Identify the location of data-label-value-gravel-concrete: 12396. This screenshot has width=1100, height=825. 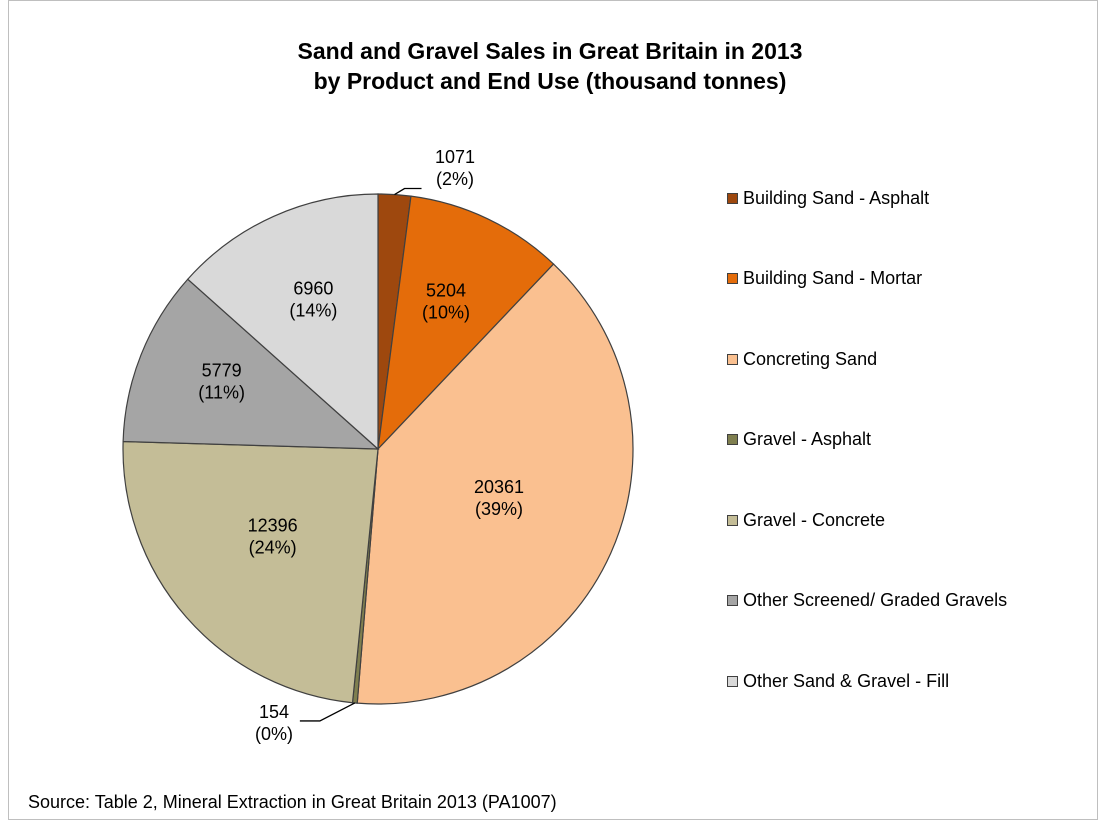
(273, 526).